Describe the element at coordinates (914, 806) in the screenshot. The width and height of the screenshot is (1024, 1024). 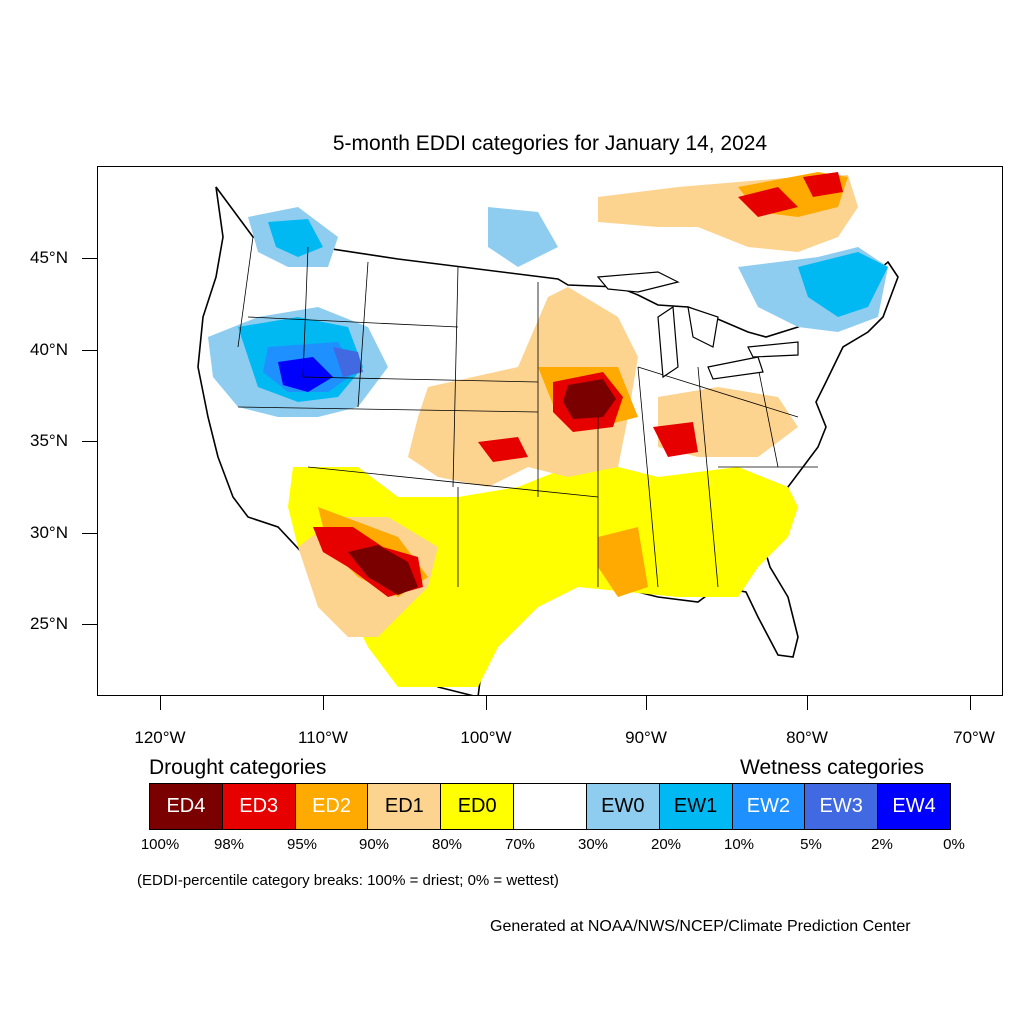
I see `legend-cell-ew4: EW4` at that location.